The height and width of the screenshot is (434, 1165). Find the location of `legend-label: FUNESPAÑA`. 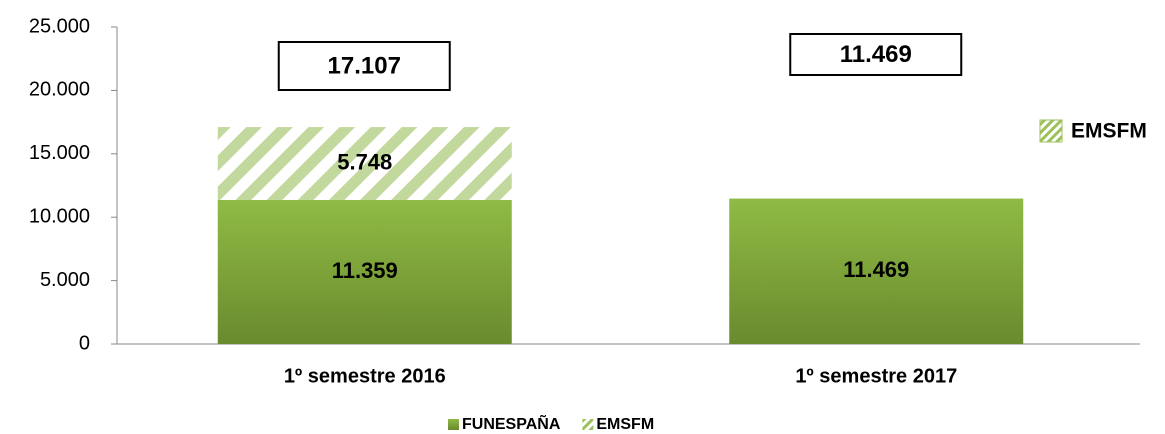

legend-label: FUNESPAÑA is located at coordinates (511, 423).